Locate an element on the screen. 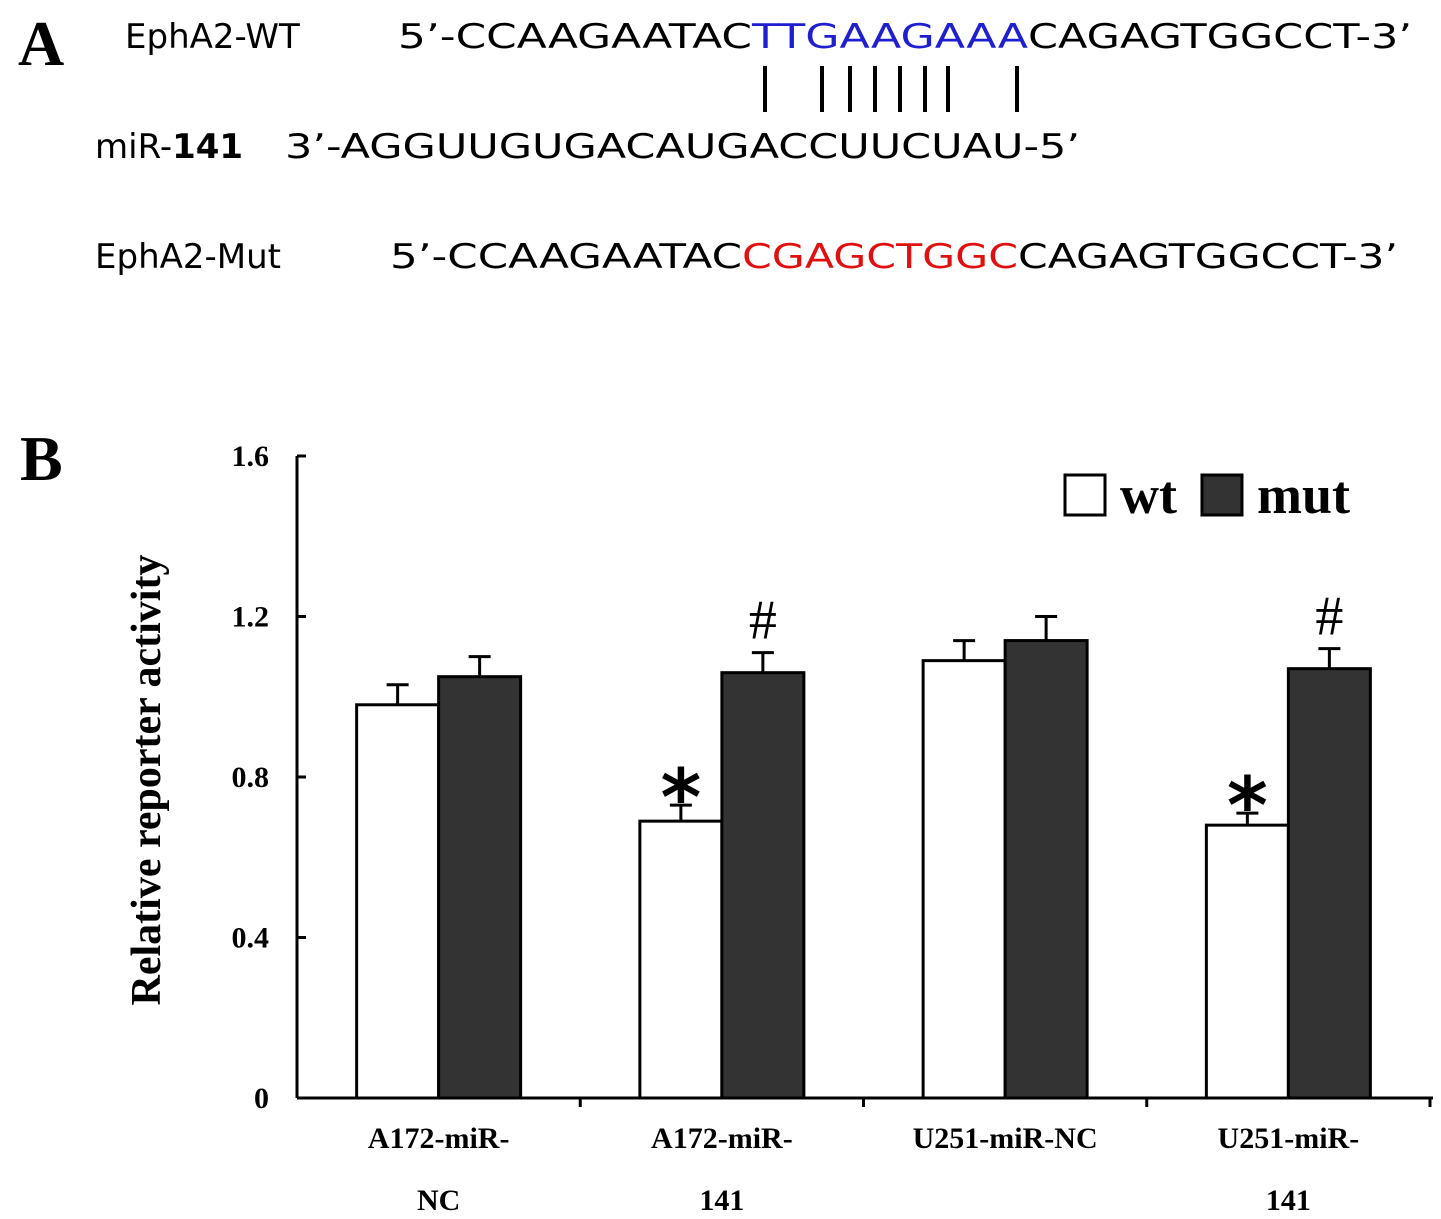  panel-label: B is located at coordinates (41, 458).